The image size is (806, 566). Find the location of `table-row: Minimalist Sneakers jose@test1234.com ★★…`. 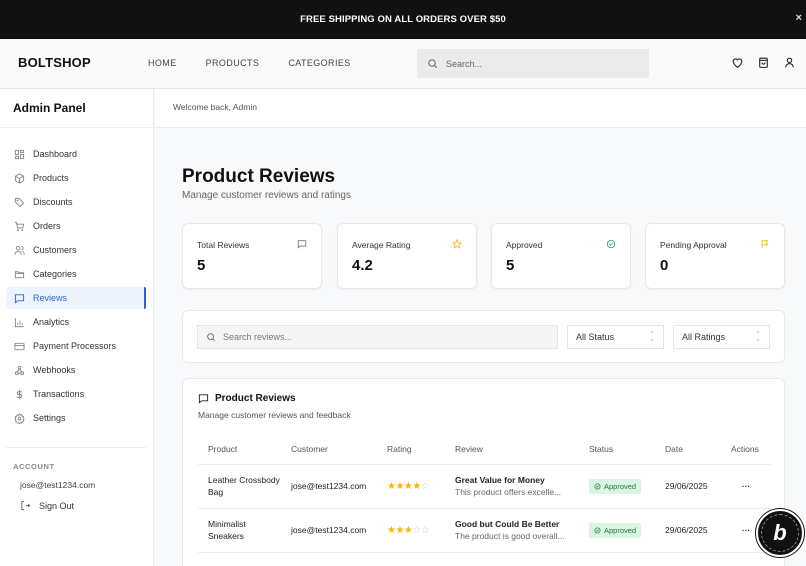

table-row: Minimalist Sneakers jose@test1234.com ★★… is located at coordinates (484, 530).